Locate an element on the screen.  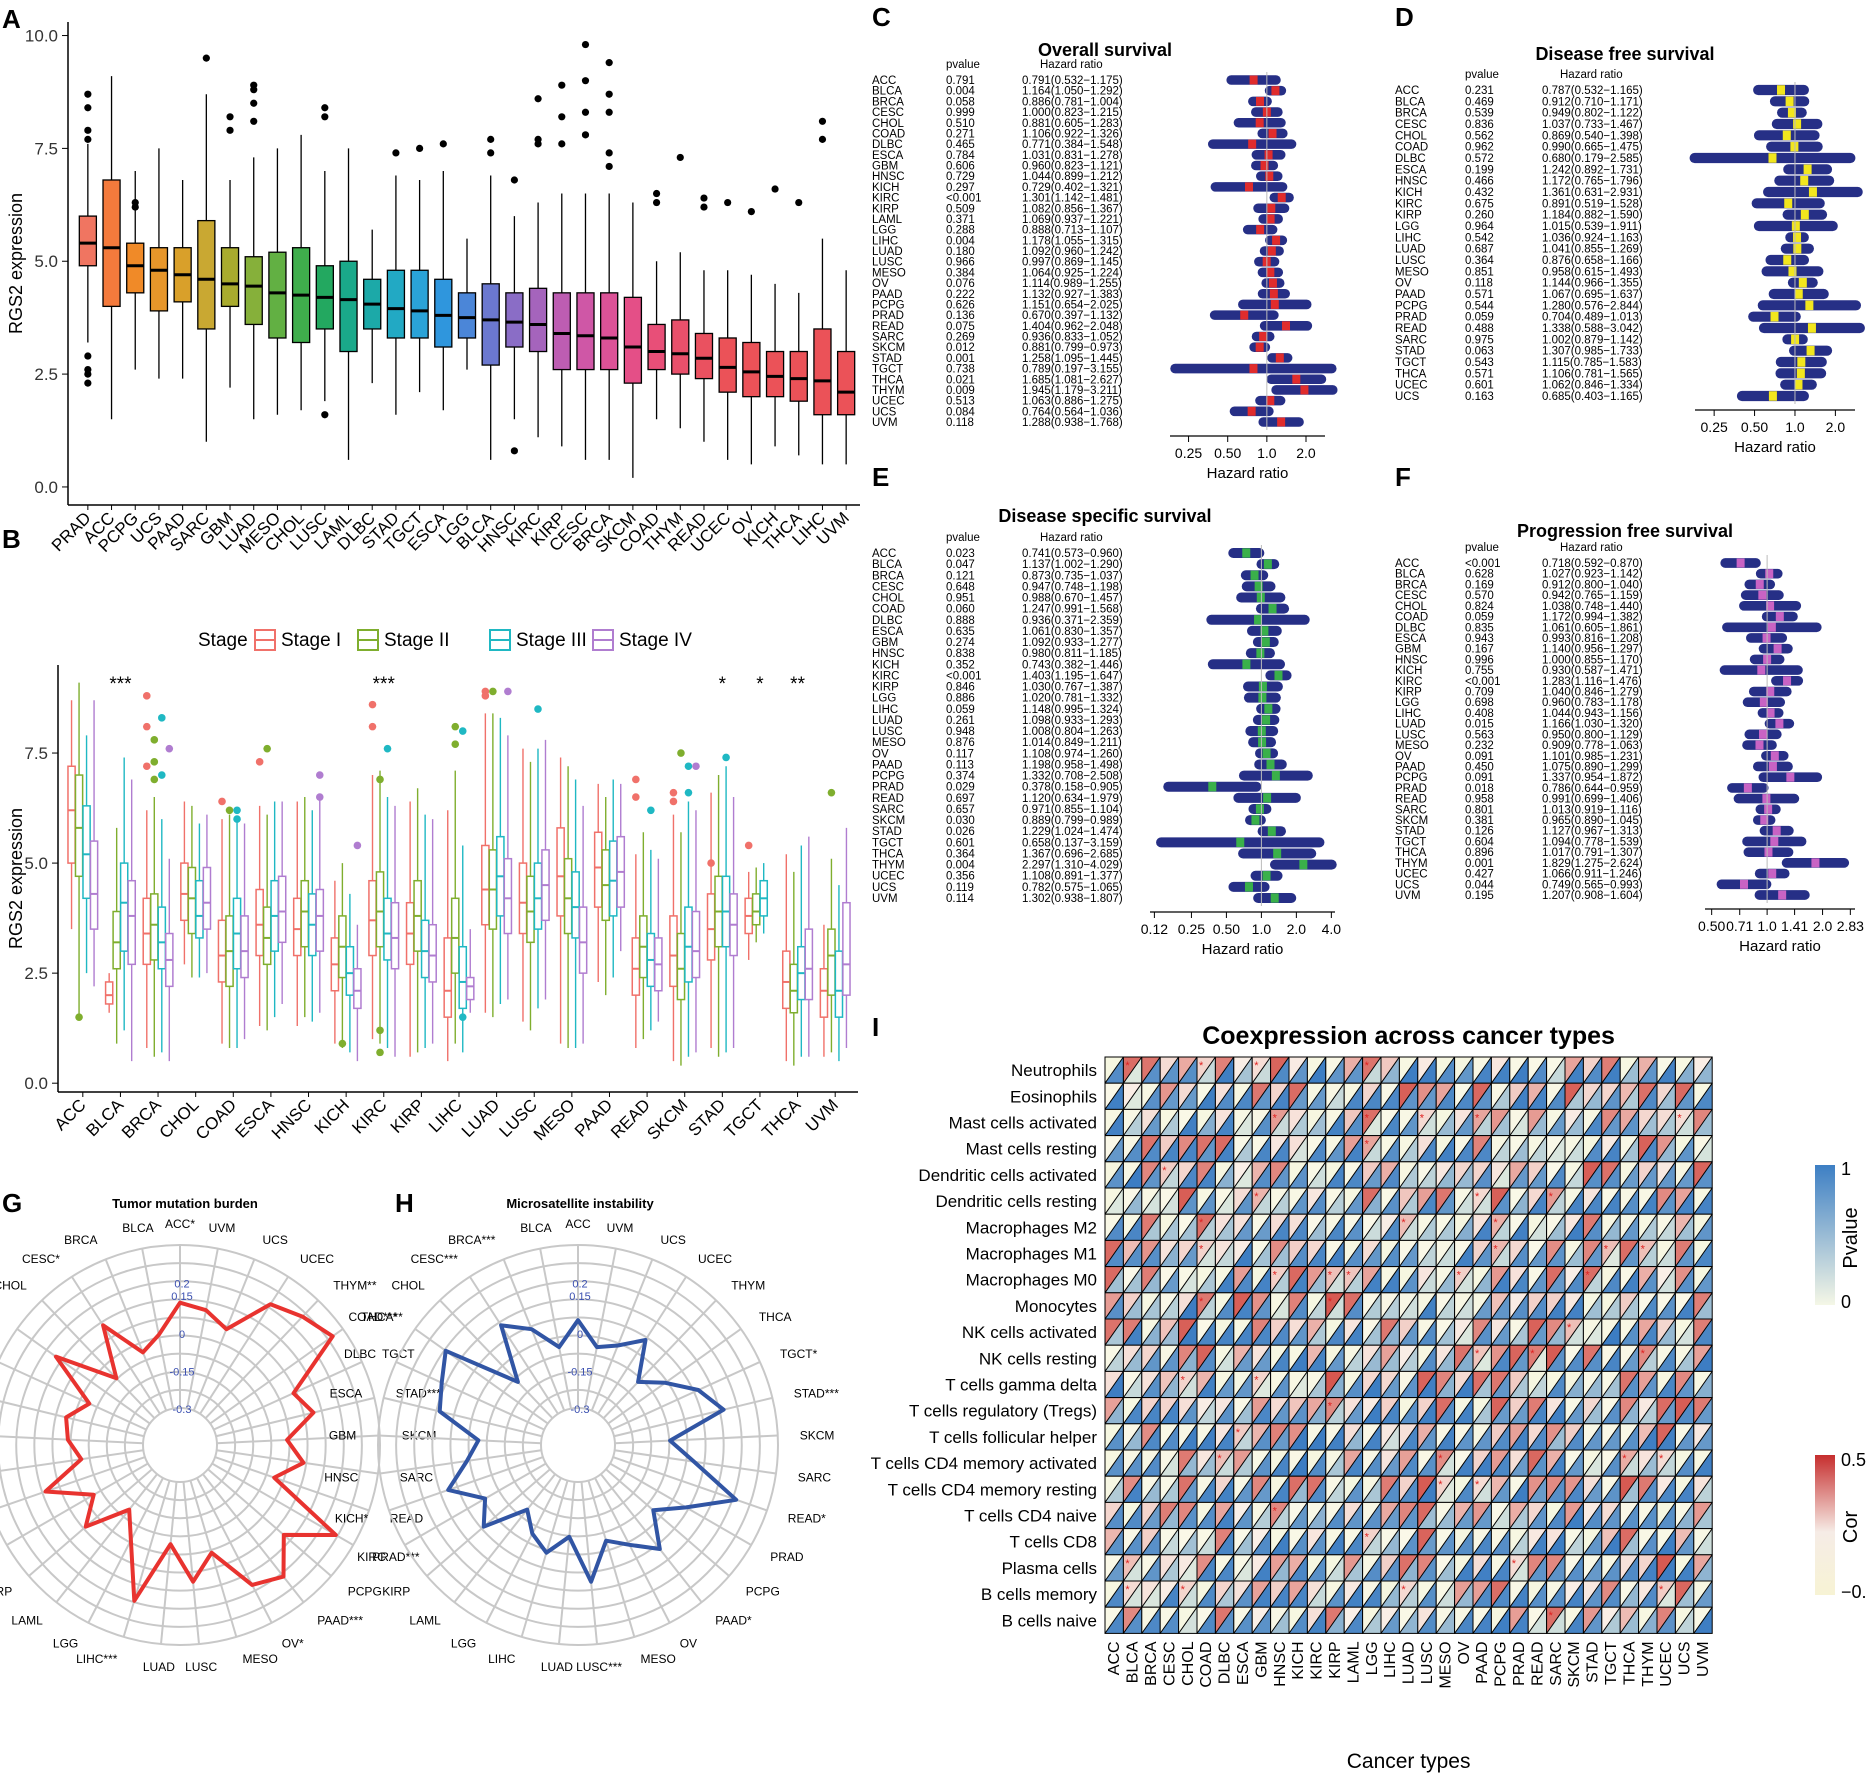
row-hr-text: 0.787(0.532−1.165) is located at coordinates (1592, 91).